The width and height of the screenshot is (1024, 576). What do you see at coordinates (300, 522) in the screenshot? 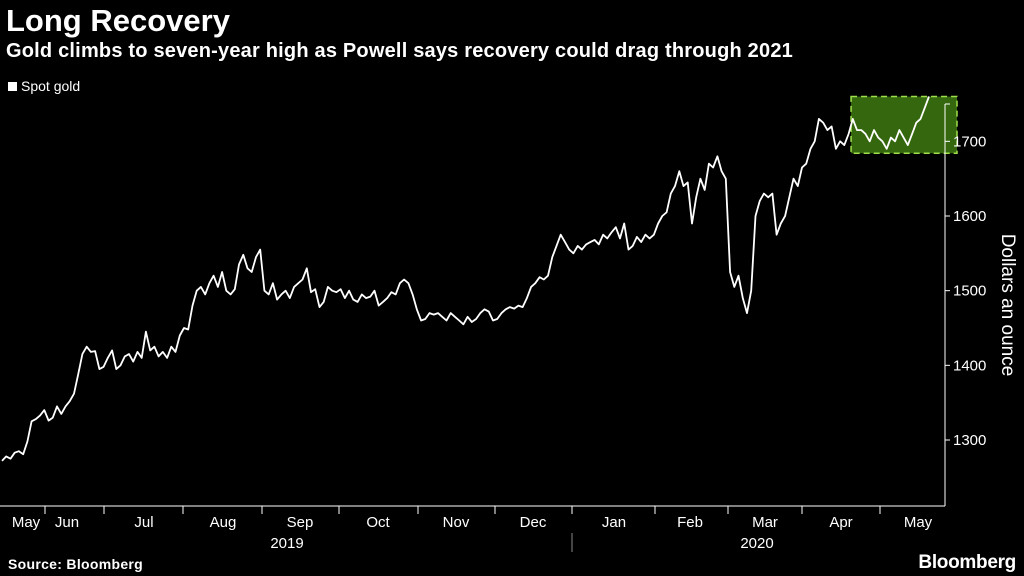
I see `x-month-label: Sep` at bounding box center [300, 522].